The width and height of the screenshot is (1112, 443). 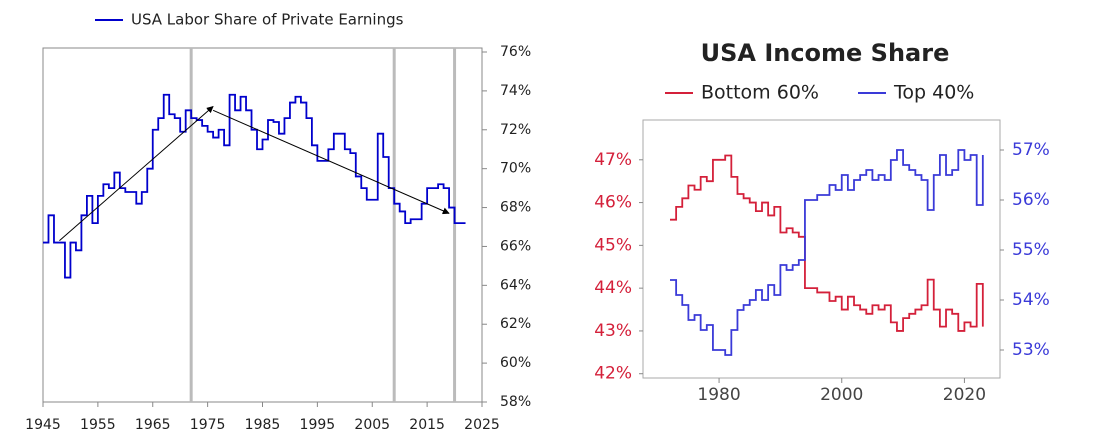 I want to click on y-tick-label: 46%, so click(x=613, y=203).